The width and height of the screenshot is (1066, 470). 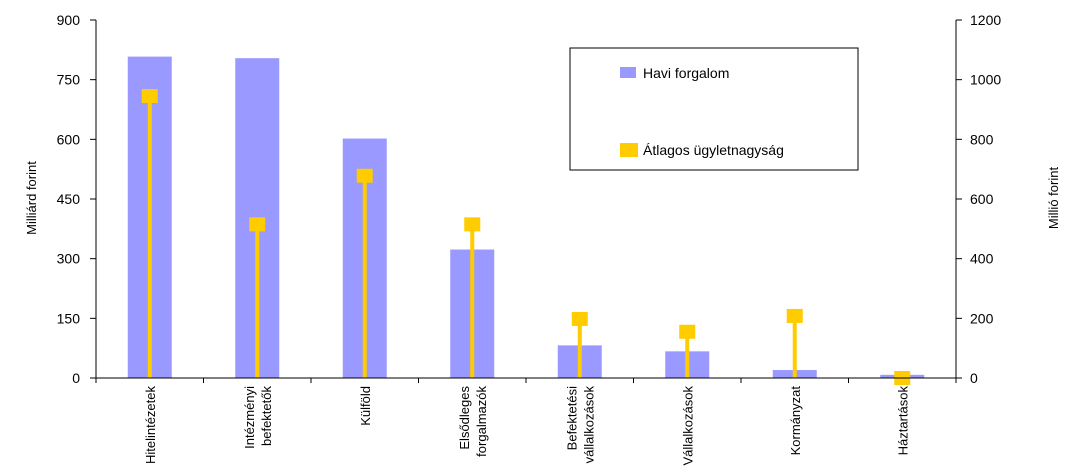 I want to click on y-right-tick-label: 1000, so click(x=985, y=80).